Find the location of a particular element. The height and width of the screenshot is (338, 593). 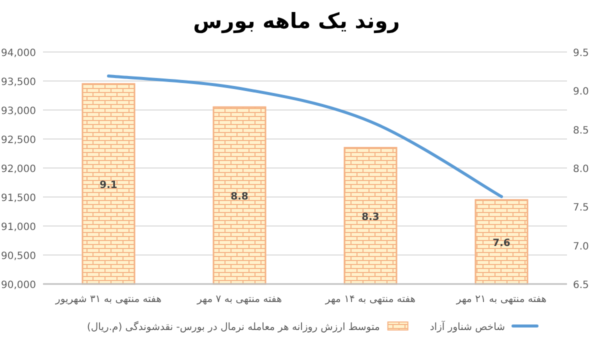

y2-tick-label: 8.0 is located at coordinates (581, 169).